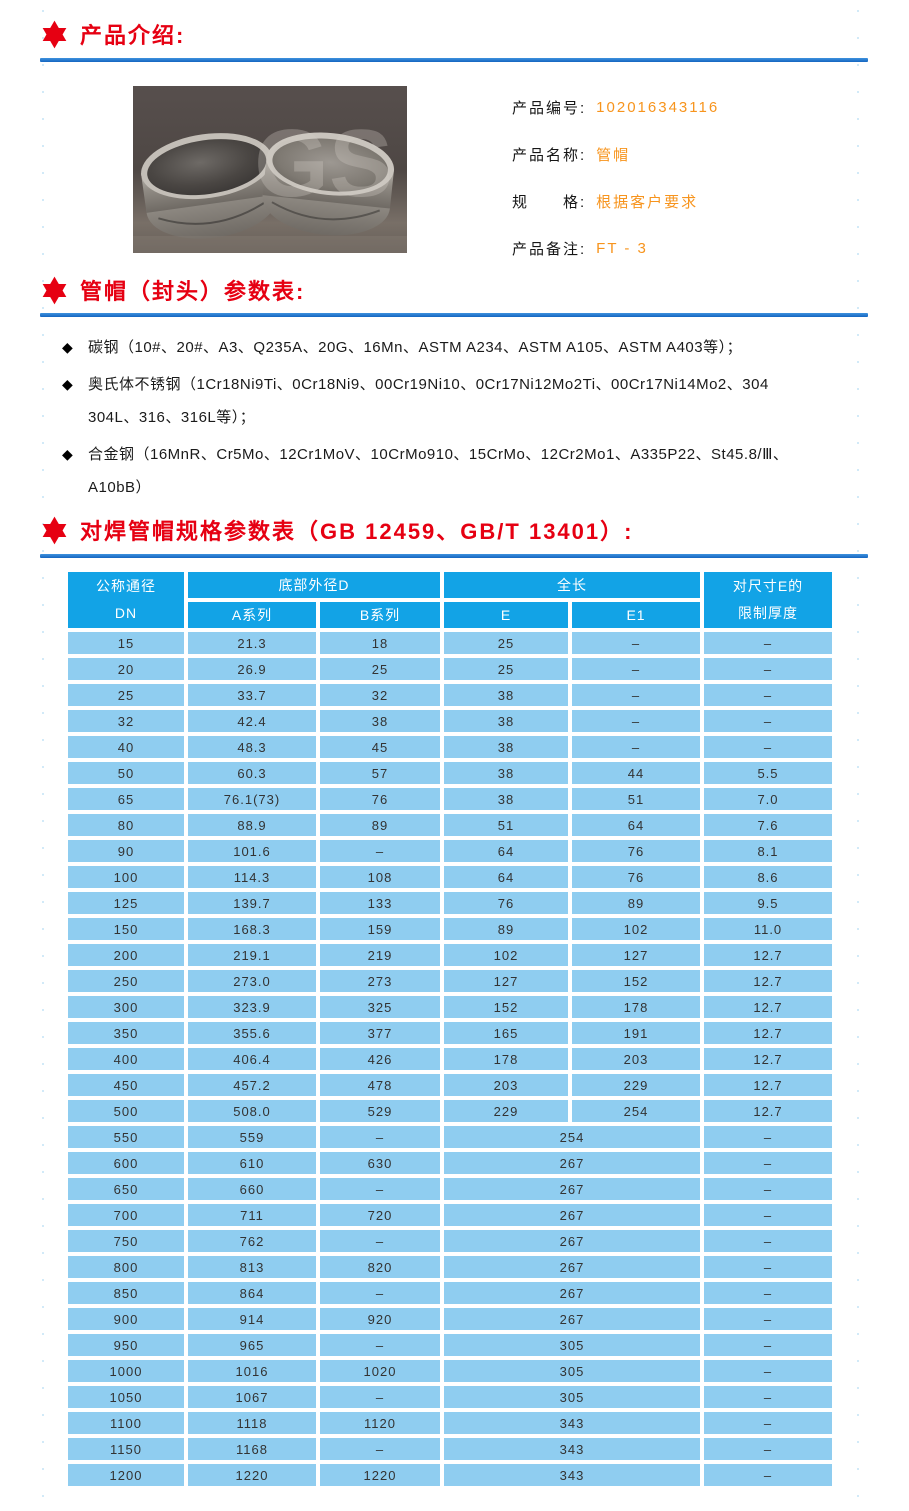 The image size is (909, 1511). Describe the element at coordinates (506, 1111) in the screenshot. I see `table-cell: 229` at that location.